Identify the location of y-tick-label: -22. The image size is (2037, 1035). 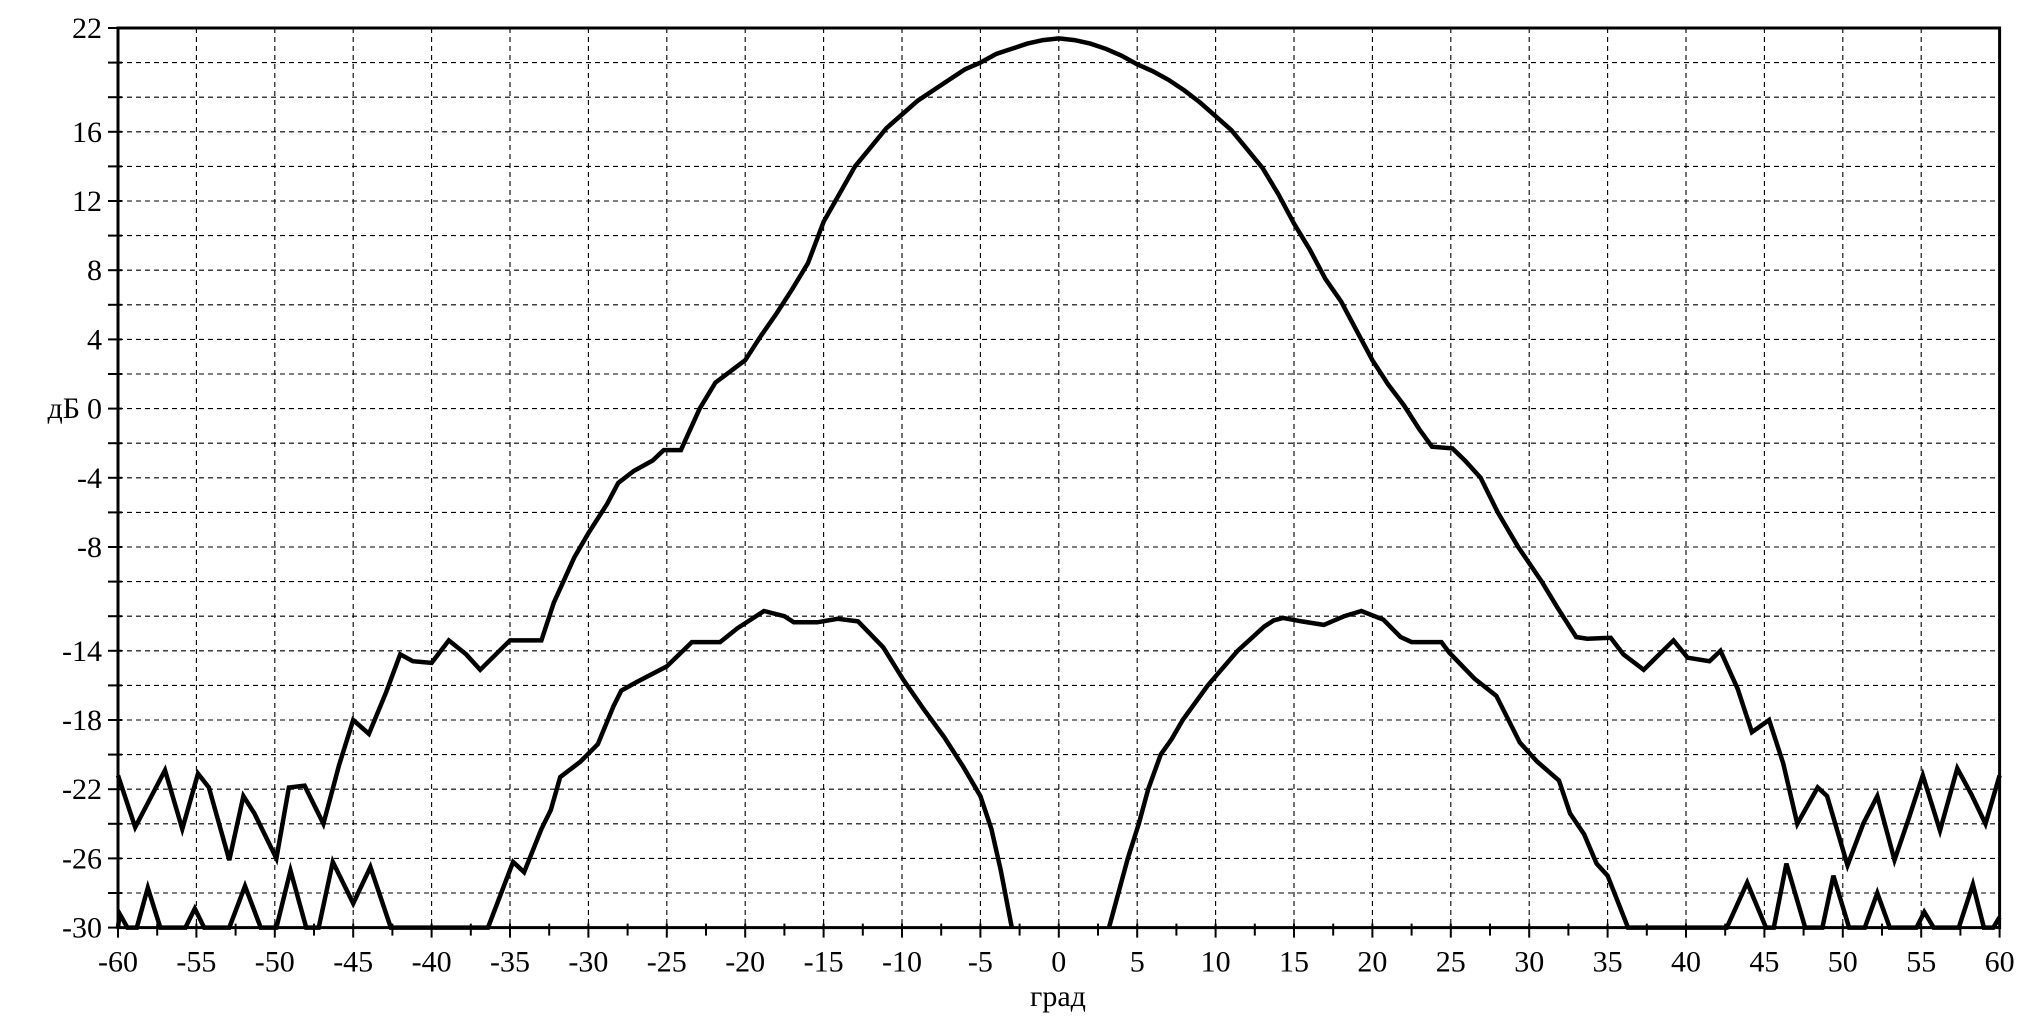
(82, 789).